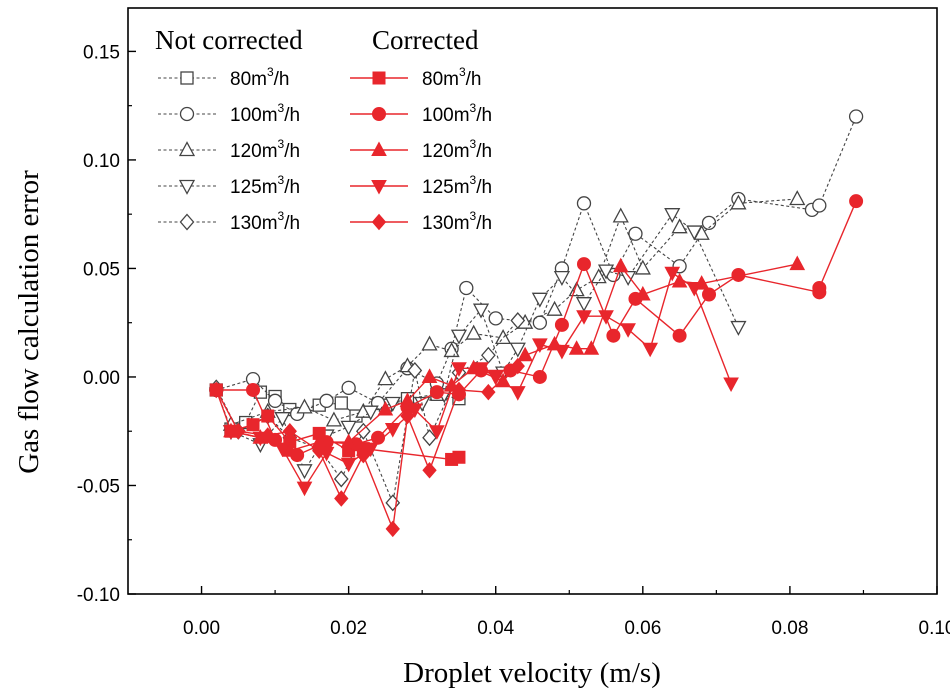  I want to click on legend-item-corrected-4: 130m3/h, so click(421, 221).